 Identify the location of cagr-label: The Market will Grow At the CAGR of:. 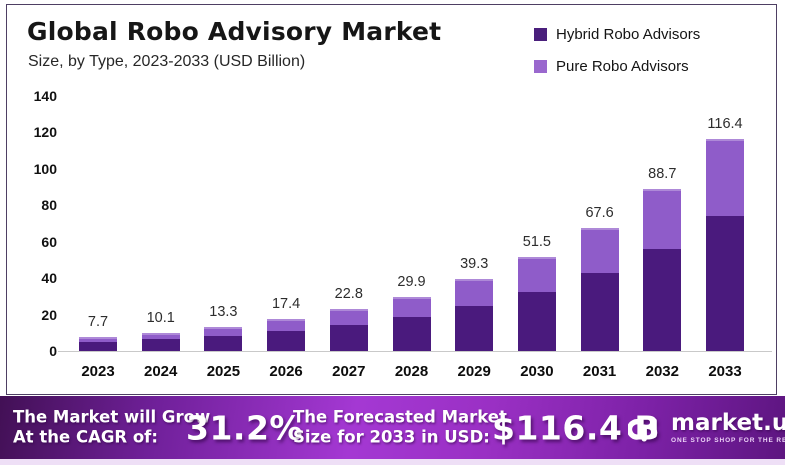
(111, 427).